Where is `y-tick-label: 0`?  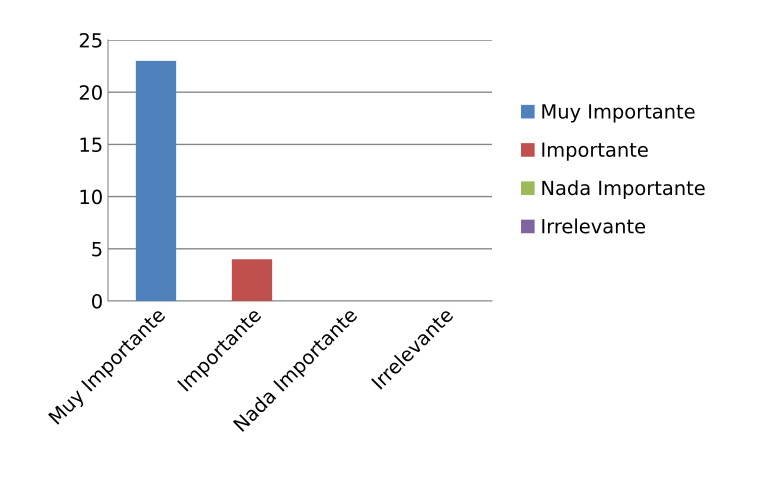 y-tick-label: 0 is located at coordinates (97, 301).